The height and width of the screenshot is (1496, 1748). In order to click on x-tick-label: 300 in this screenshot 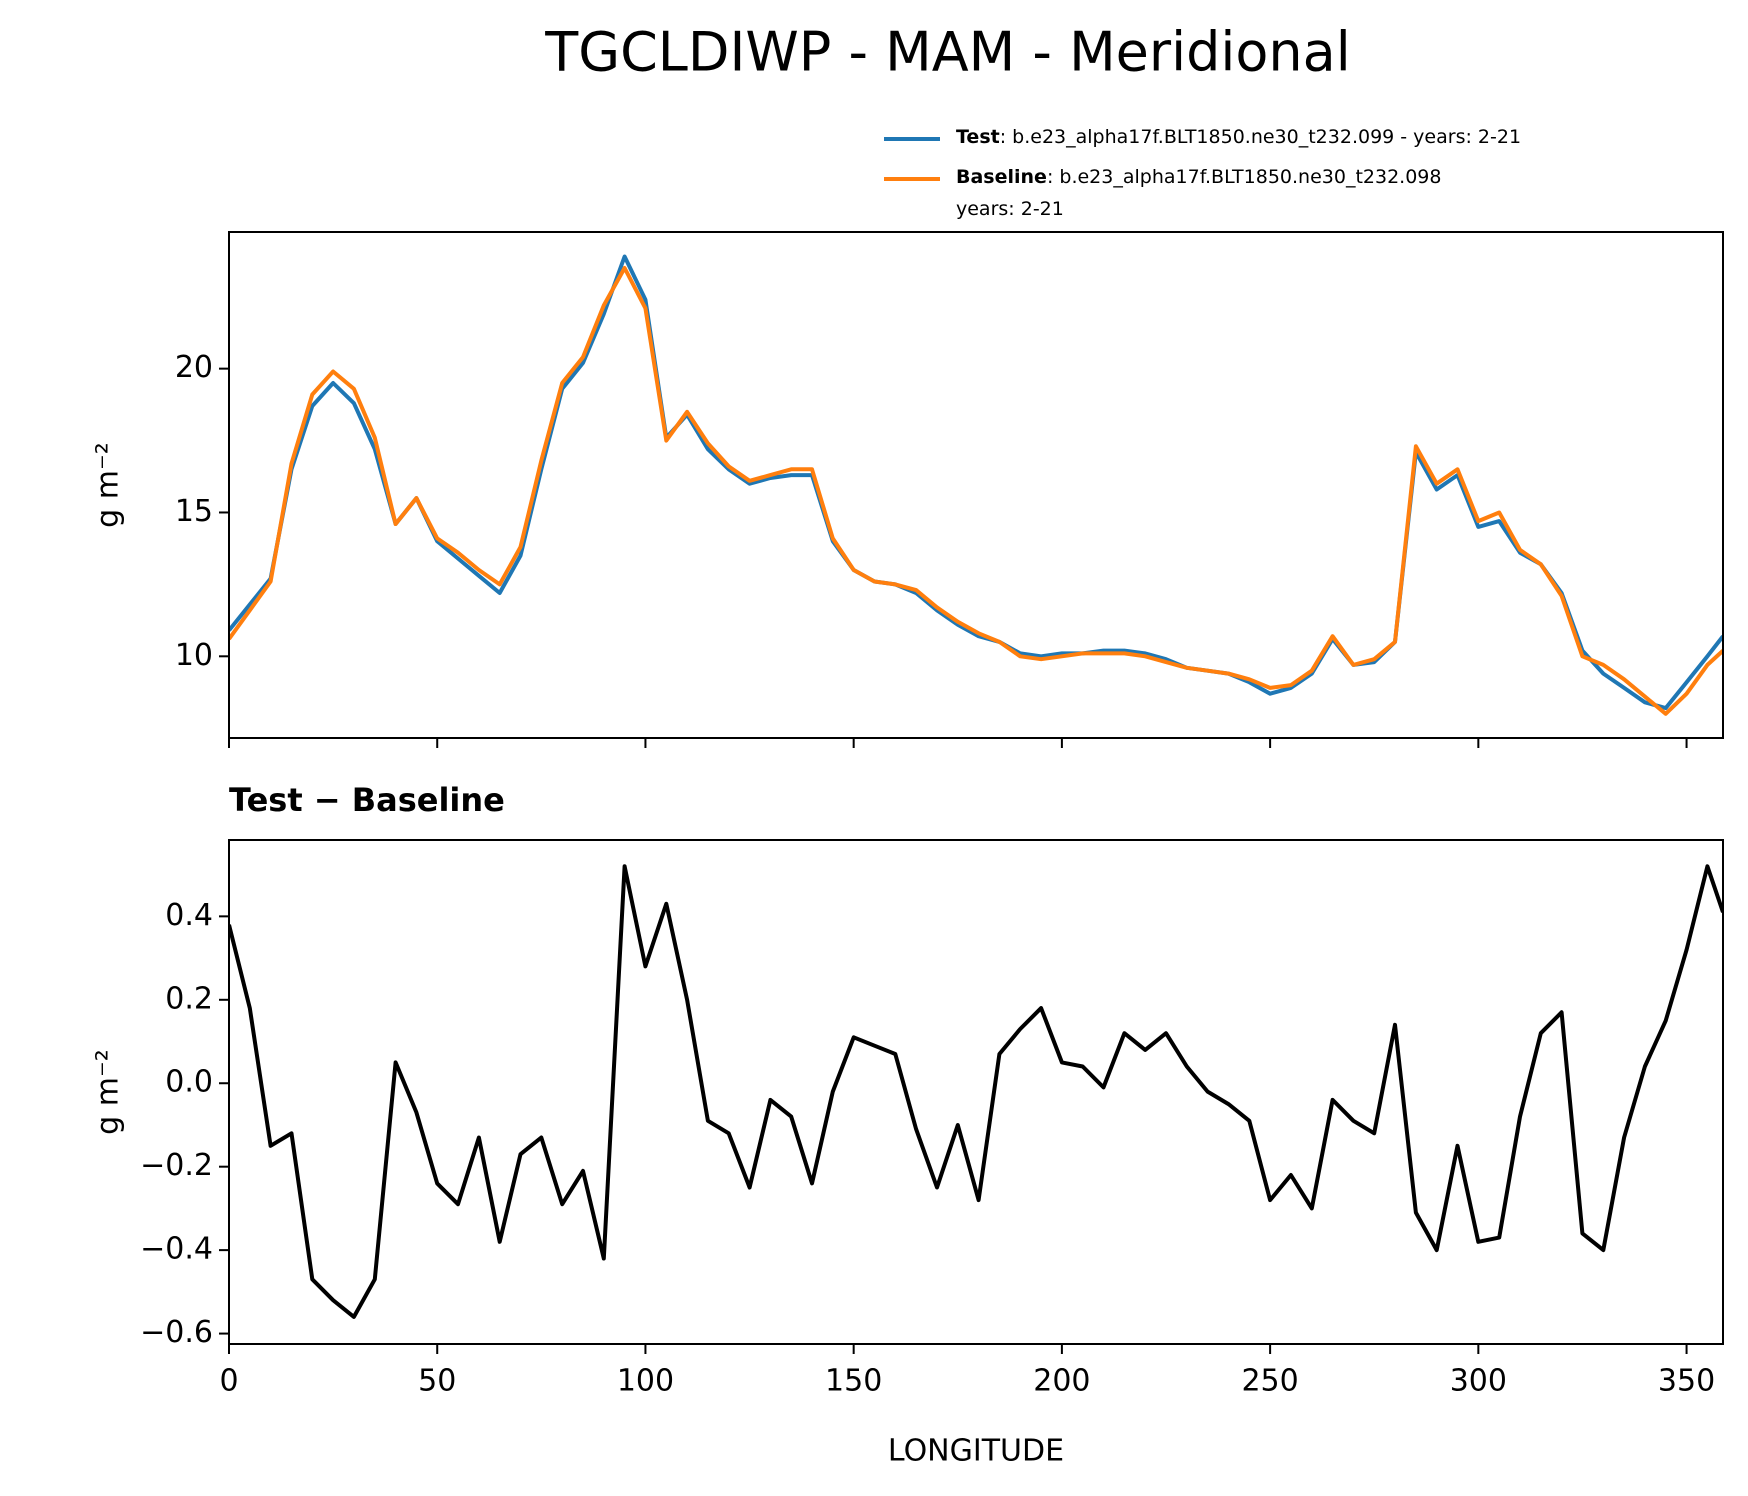, I will do `click(1478, 1381)`.